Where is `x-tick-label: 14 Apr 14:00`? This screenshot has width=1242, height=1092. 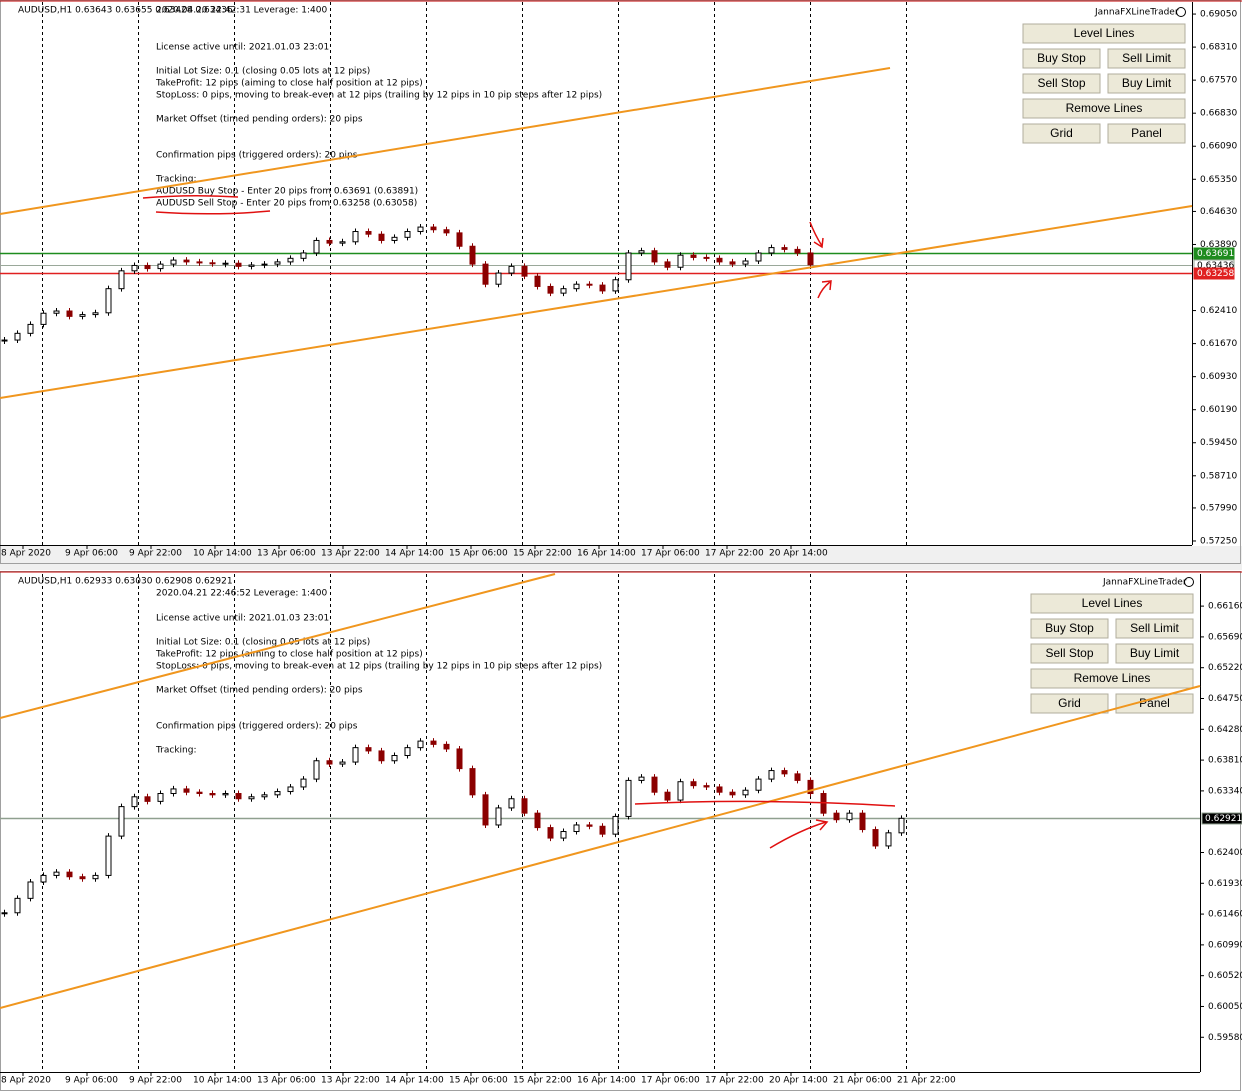 x-tick-label: 14 Apr 14:00 is located at coordinates (414, 554).